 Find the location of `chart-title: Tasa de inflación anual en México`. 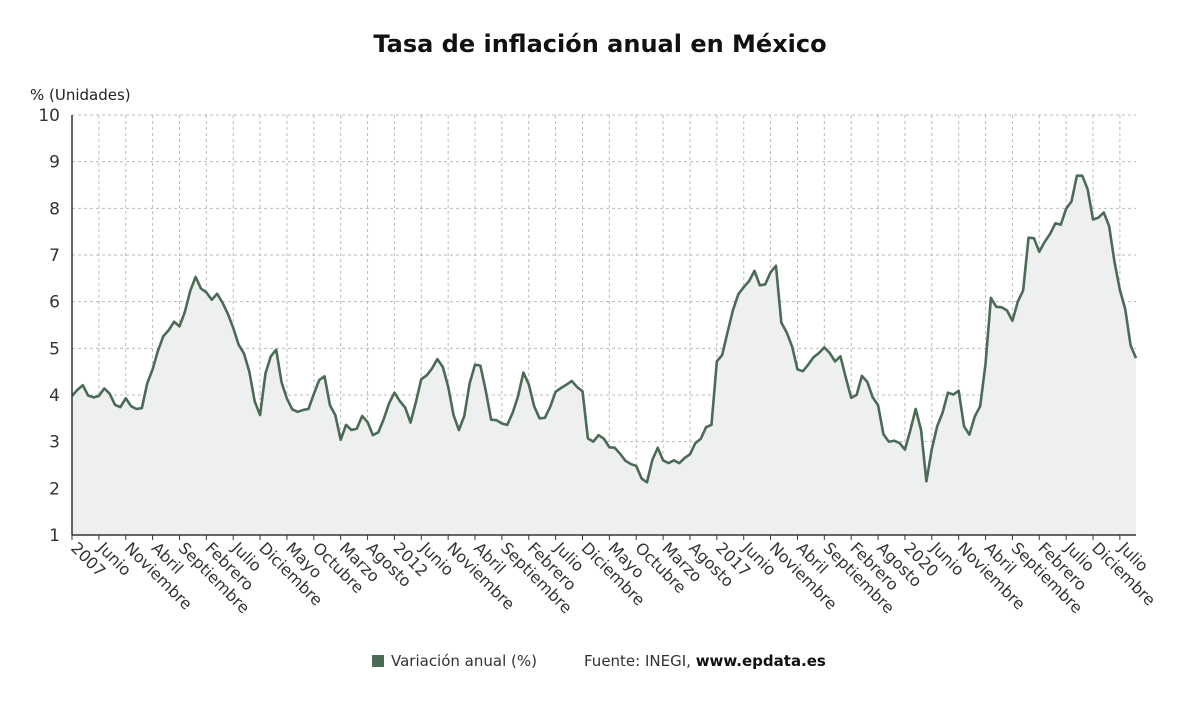

chart-title: Tasa de inflación anual en México is located at coordinates (600, 44).